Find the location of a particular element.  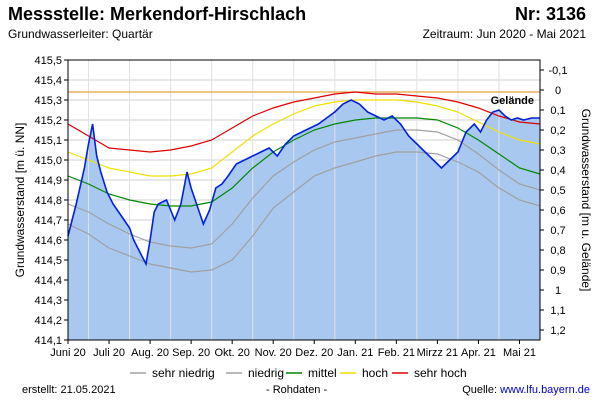

y-tick-label: 414,3 is located at coordinates (48, 301).